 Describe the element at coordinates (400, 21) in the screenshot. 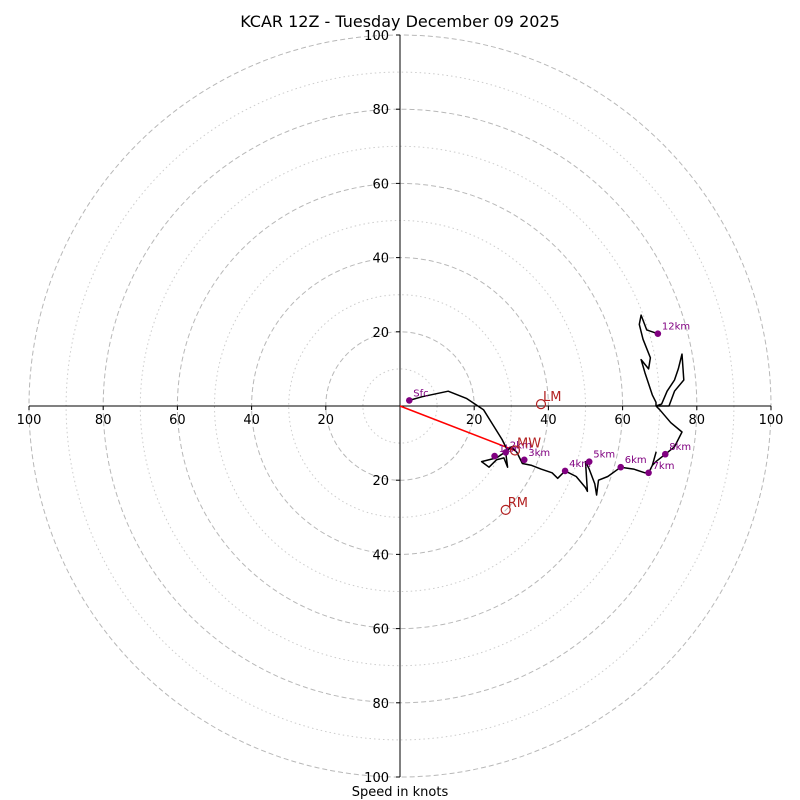

I see `chart-title: KCAR 12Z - Tuesday December 09 2025` at that location.